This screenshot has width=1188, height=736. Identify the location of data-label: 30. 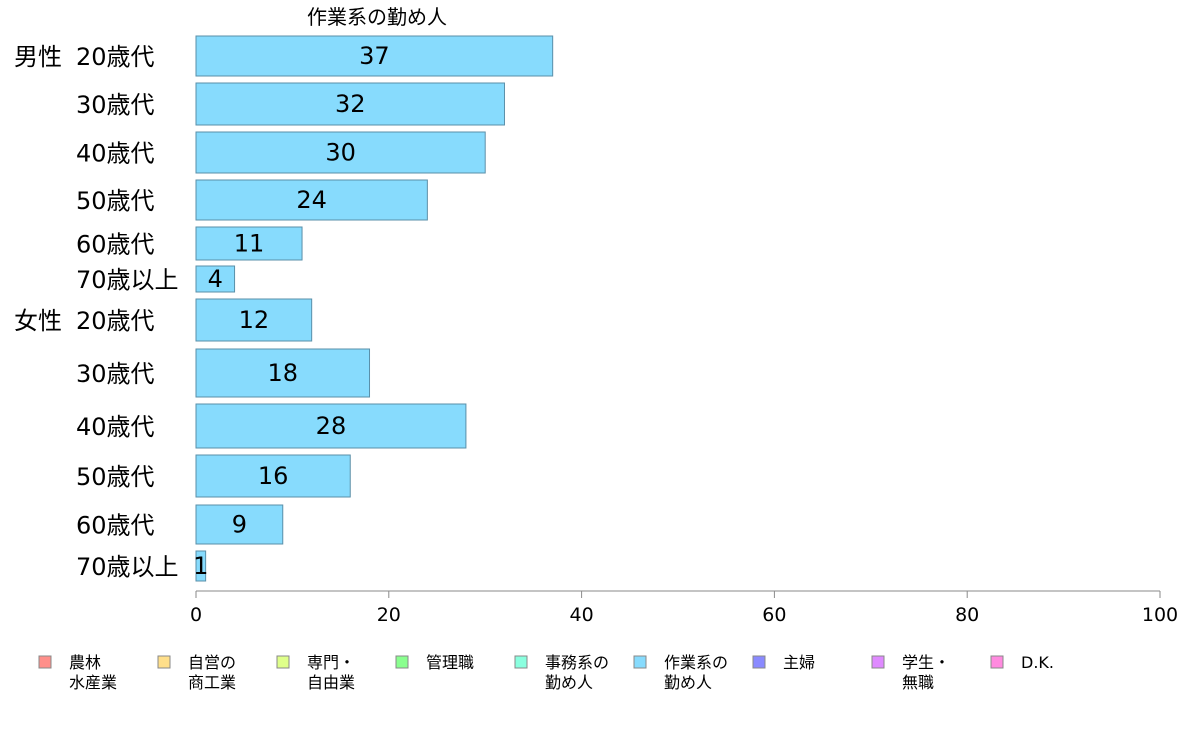
(340, 153).